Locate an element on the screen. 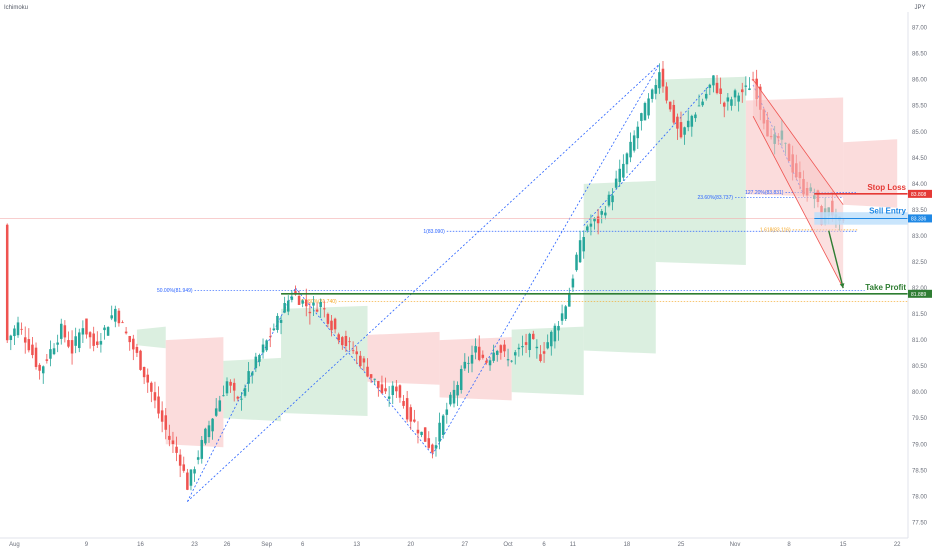 Image resolution: width=932 pixels, height=550 pixels. take-profit-price-tag is located at coordinates (920, 293).